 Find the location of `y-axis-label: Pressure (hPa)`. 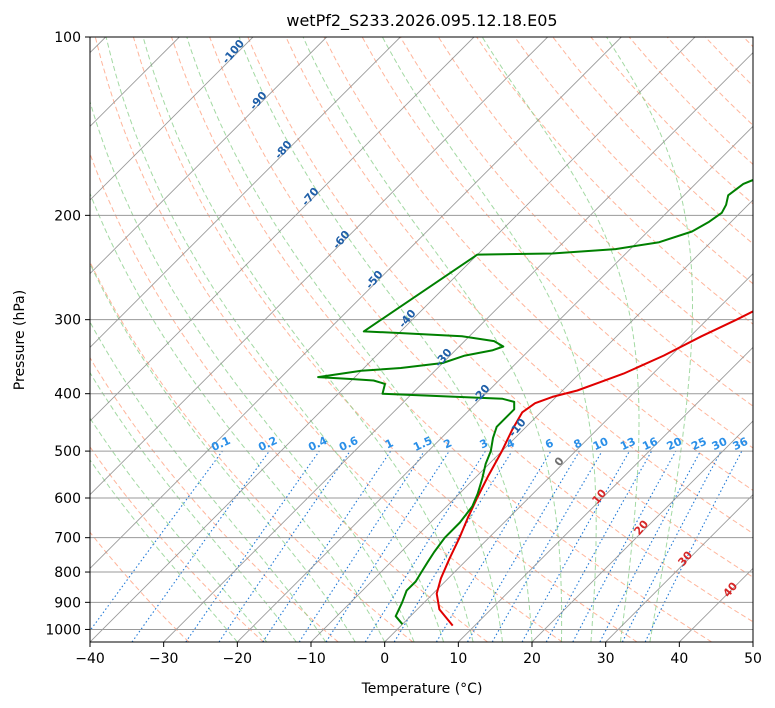

y-axis-label: Pressure (hPa) is located at coordinates (20, 340).